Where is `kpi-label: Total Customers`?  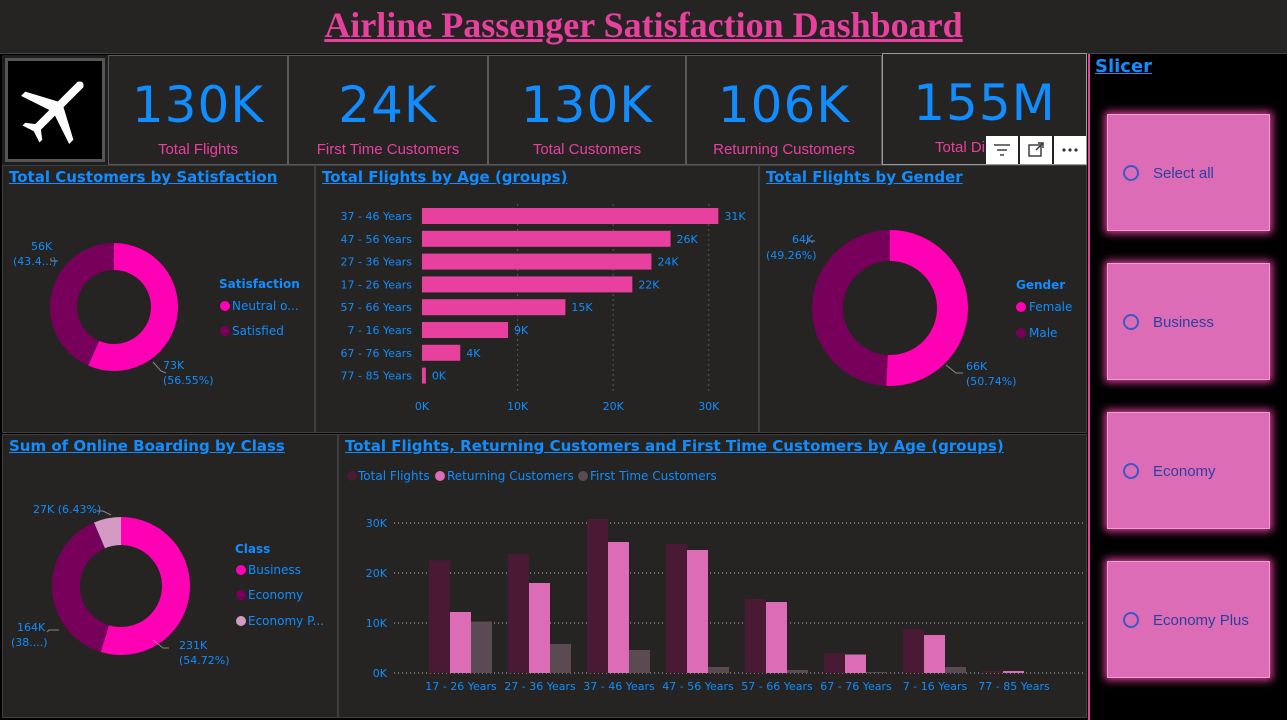
kpi-label: Total Customers is located at coordinates (587, 149).